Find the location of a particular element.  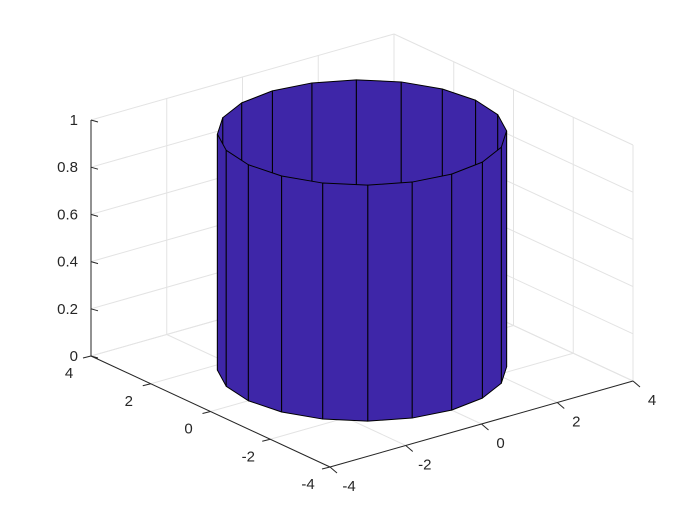

y-tick-label: 4 is located at coordinates (69, 373).